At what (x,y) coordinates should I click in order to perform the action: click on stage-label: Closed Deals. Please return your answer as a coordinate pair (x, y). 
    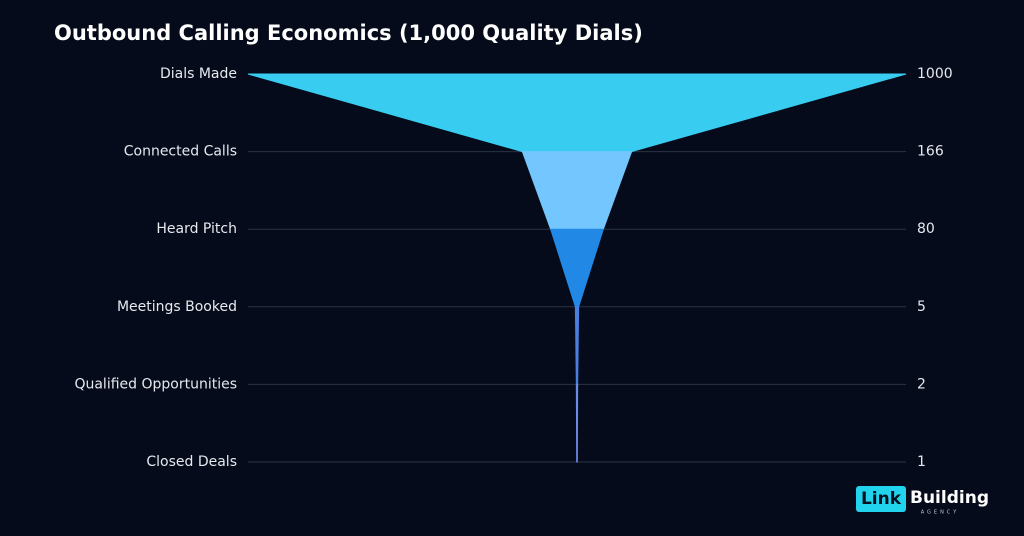
    Looking at the image, I should click on (191, 462).